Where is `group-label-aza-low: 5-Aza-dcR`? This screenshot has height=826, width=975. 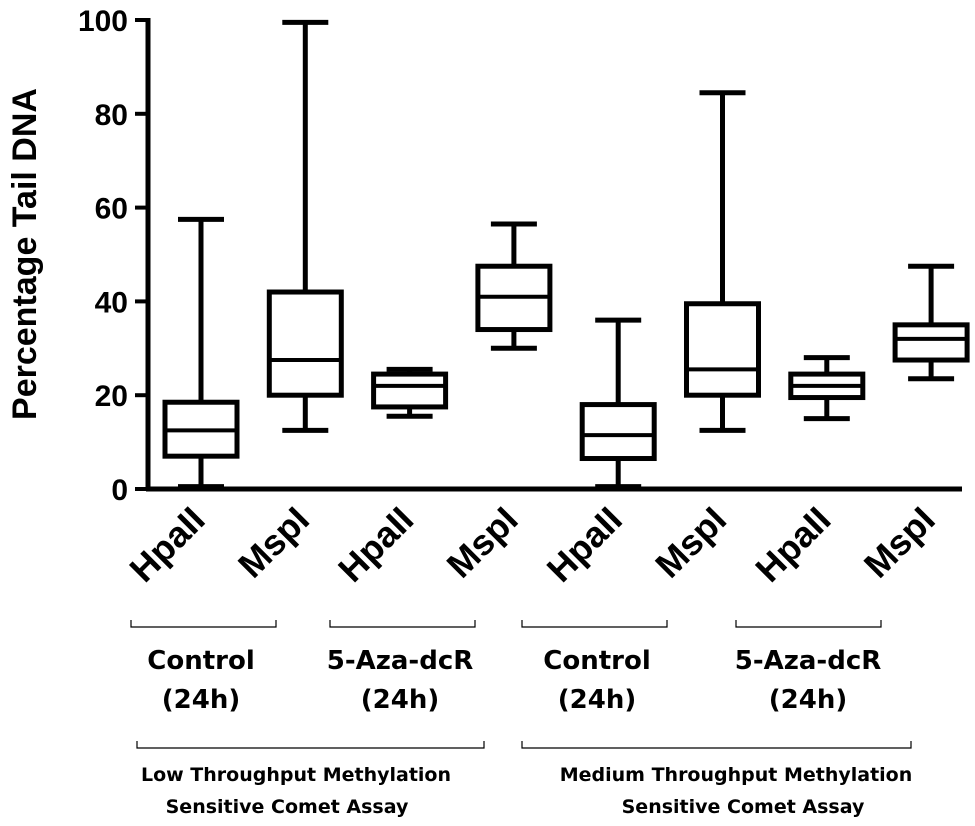 group-label-aza-low: 5-Aza-dcR is located at coordinates (400, 661).